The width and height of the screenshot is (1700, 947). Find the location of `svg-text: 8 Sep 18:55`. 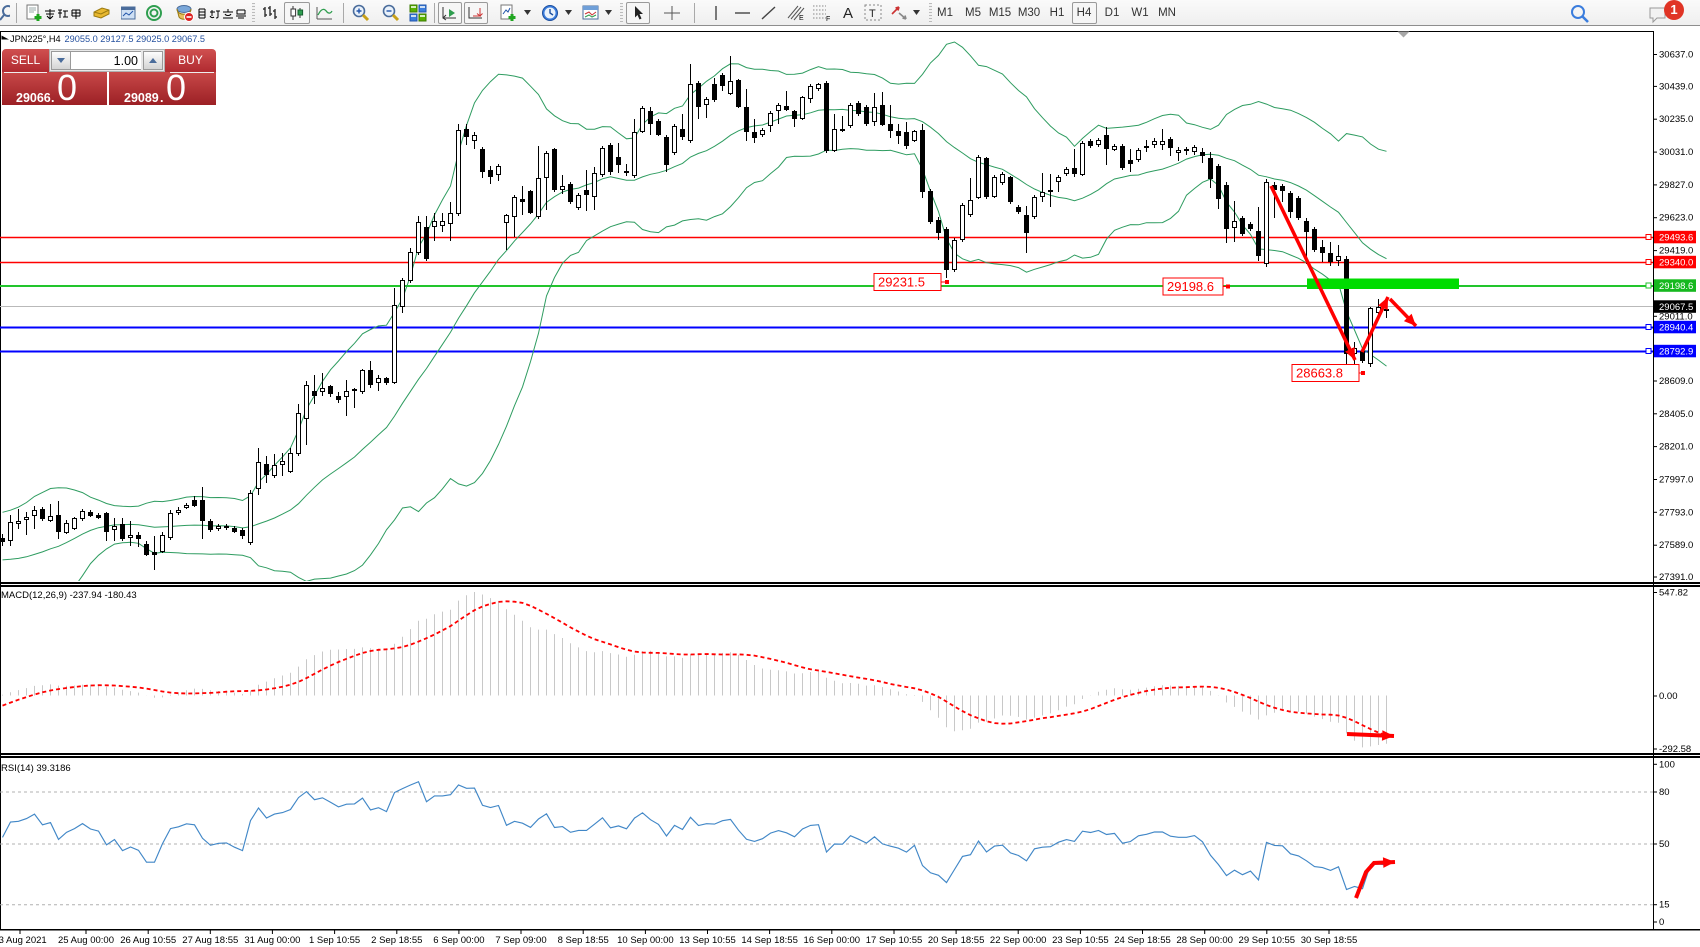

svg-text: 8 Sep 18:55 is located at coordinates (583, 940).